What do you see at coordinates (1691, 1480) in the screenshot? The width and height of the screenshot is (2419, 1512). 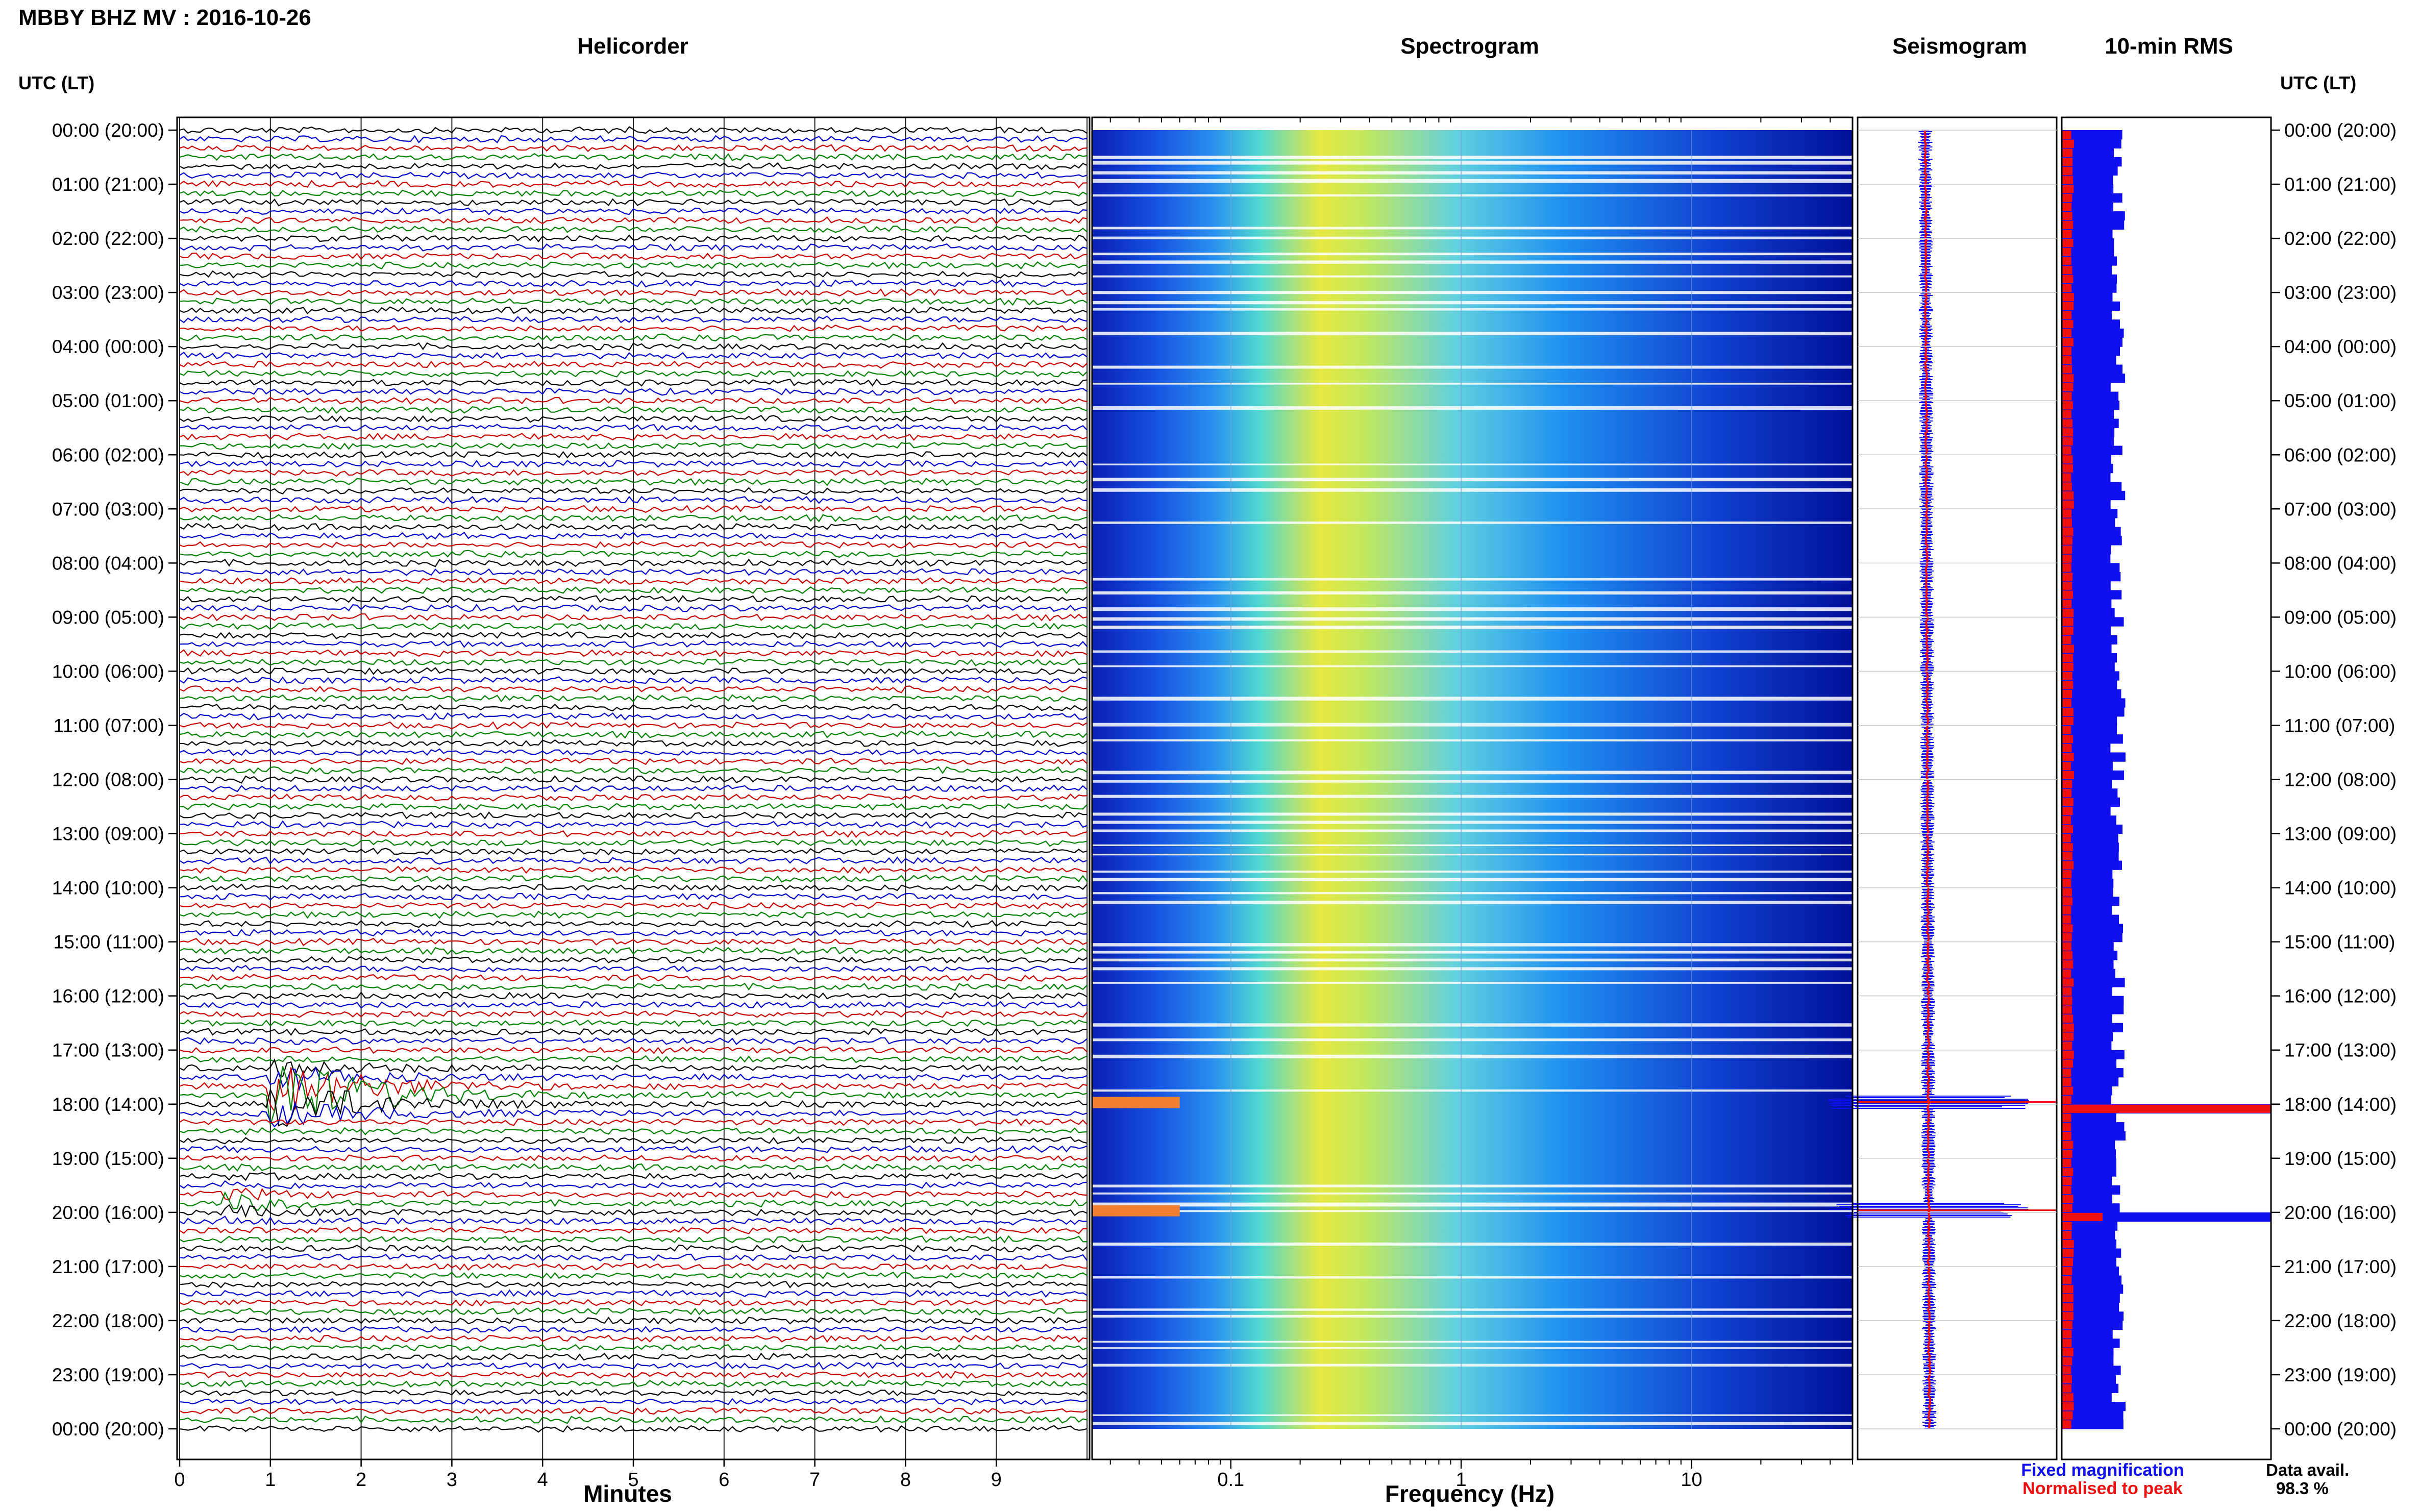 I see `frequency-tick-label: 10` at bounding box center [1691, 1480].